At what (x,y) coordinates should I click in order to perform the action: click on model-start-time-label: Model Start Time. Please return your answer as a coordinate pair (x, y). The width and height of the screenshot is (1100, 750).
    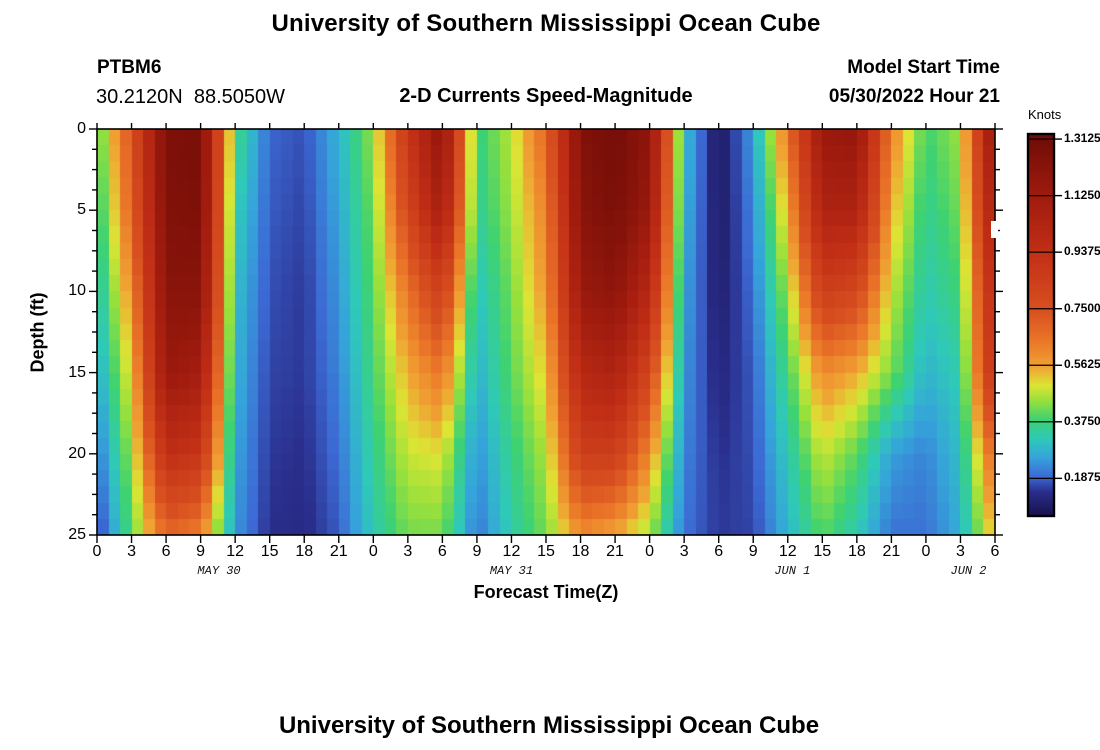
    Looking at the image, I should click on (923, 67).